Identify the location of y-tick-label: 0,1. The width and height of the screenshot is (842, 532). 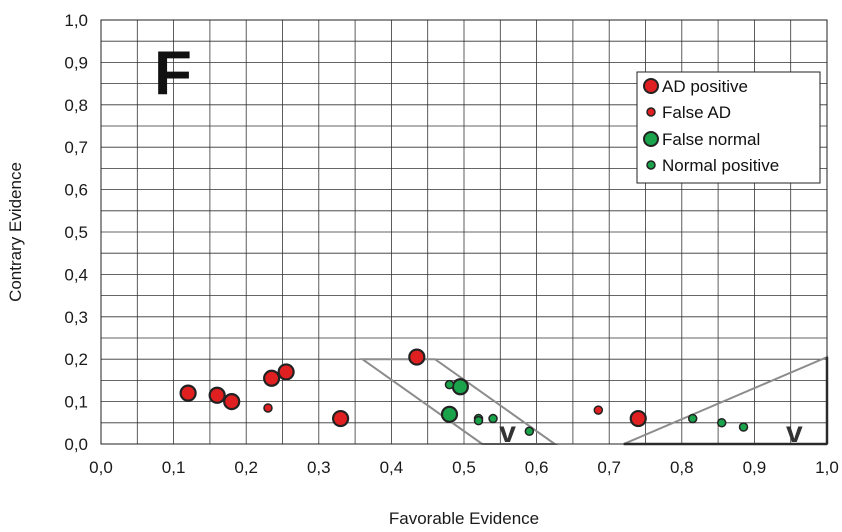
(76, 402).